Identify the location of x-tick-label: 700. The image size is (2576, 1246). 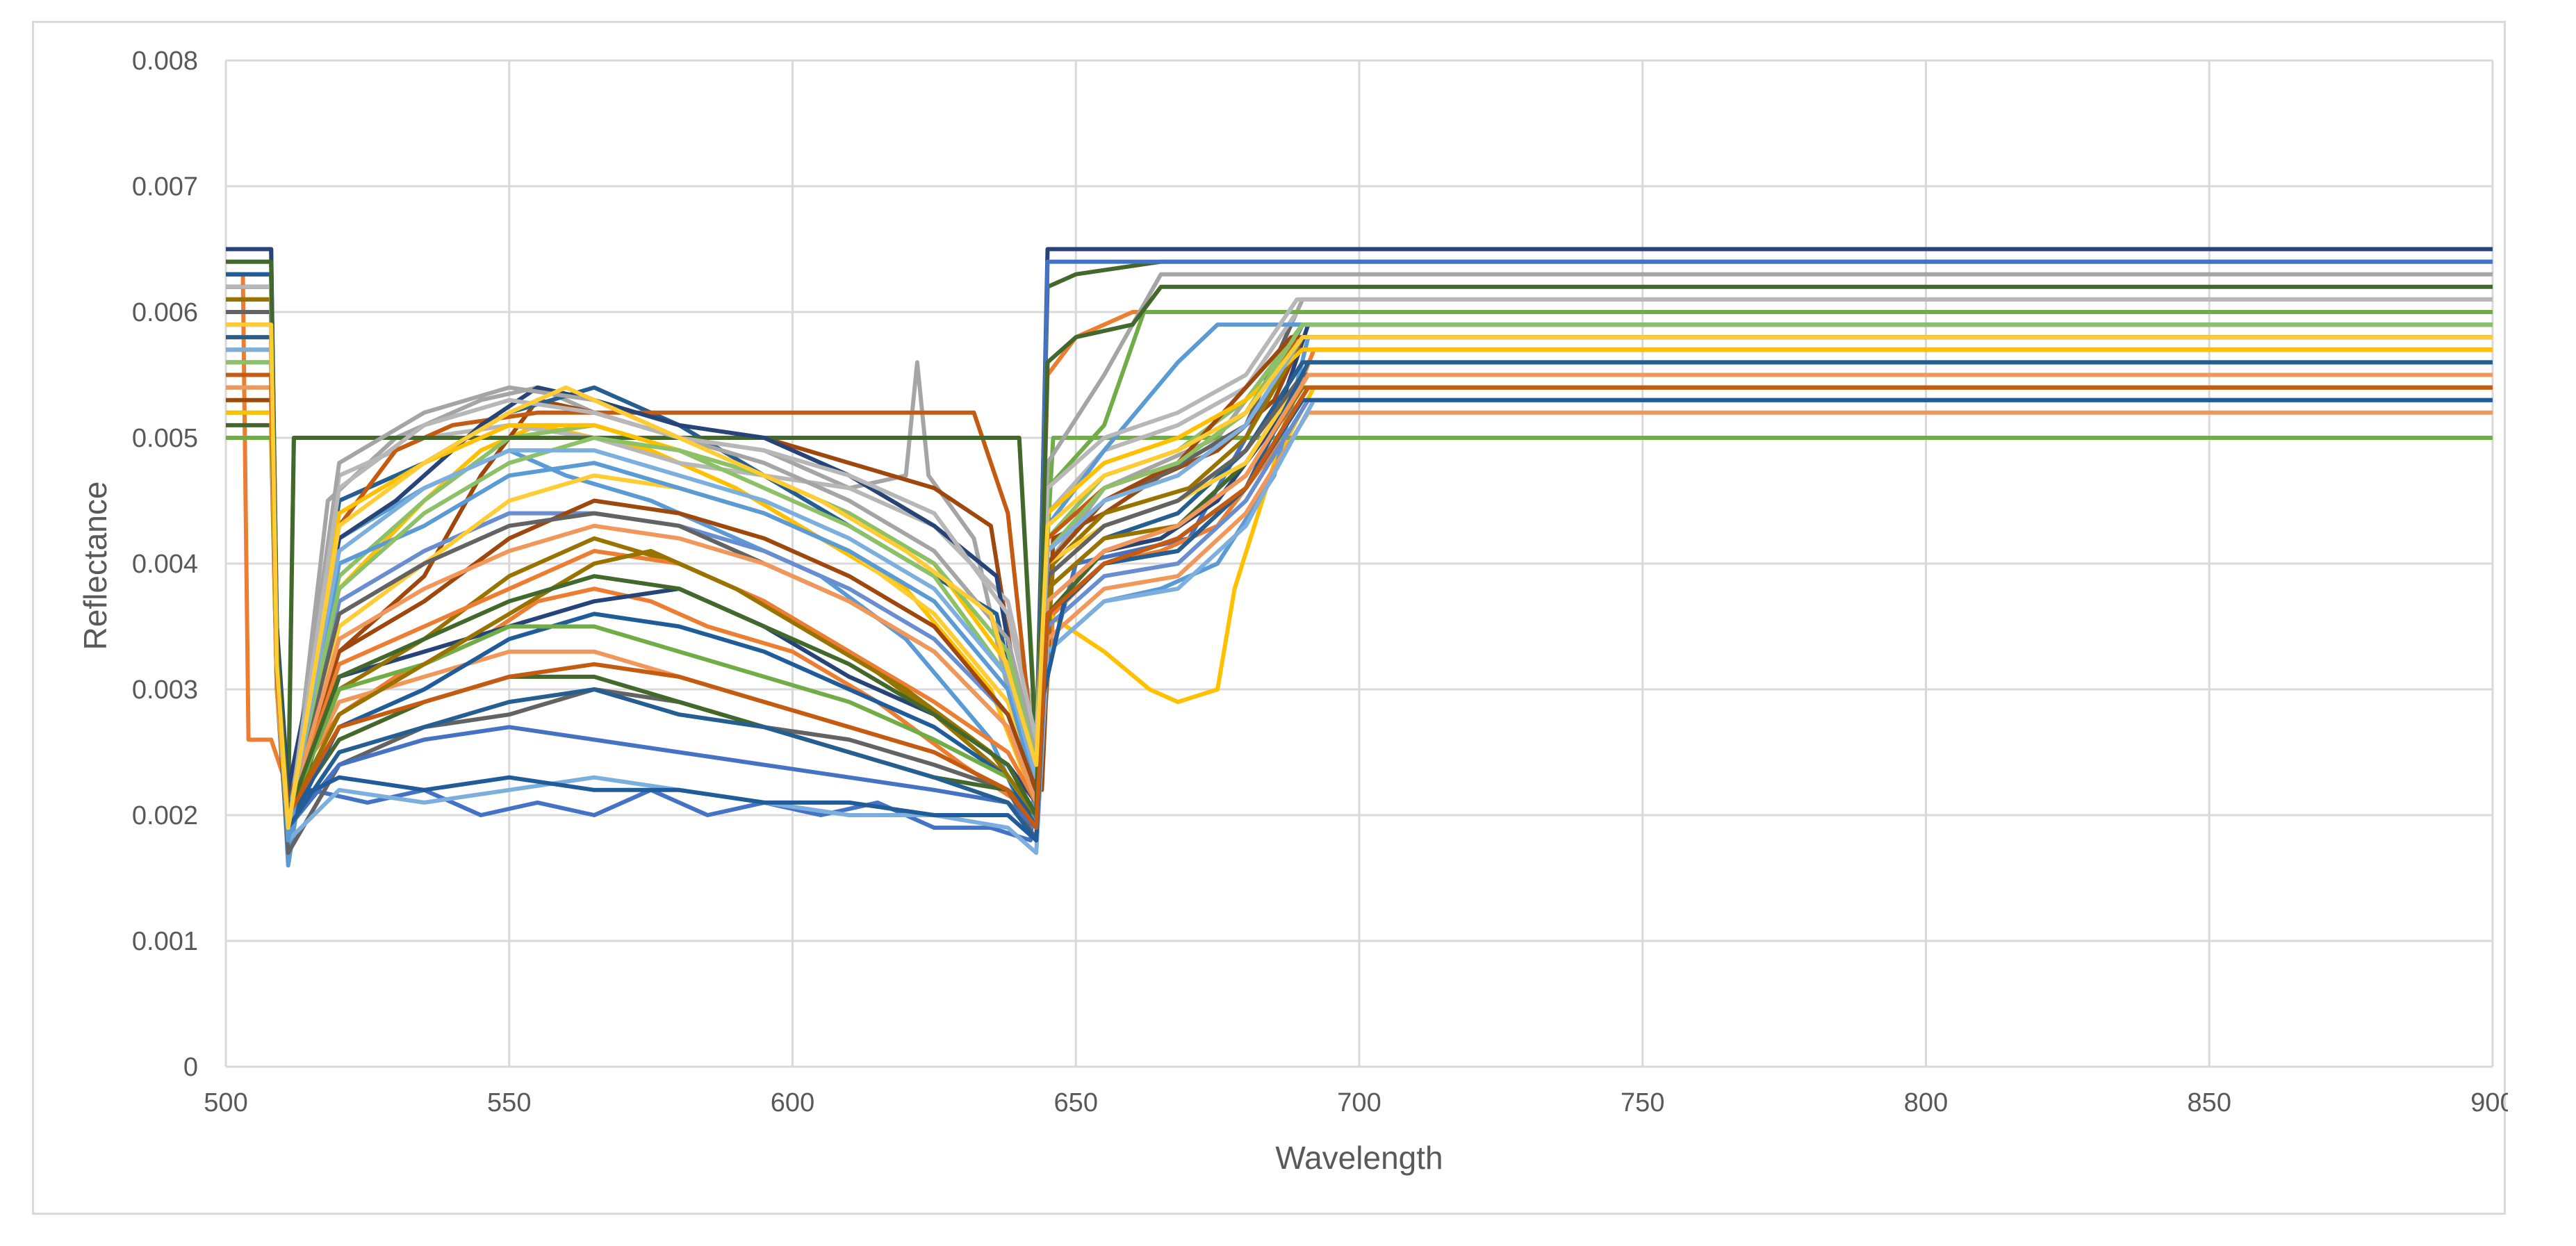
(1359, 1102).